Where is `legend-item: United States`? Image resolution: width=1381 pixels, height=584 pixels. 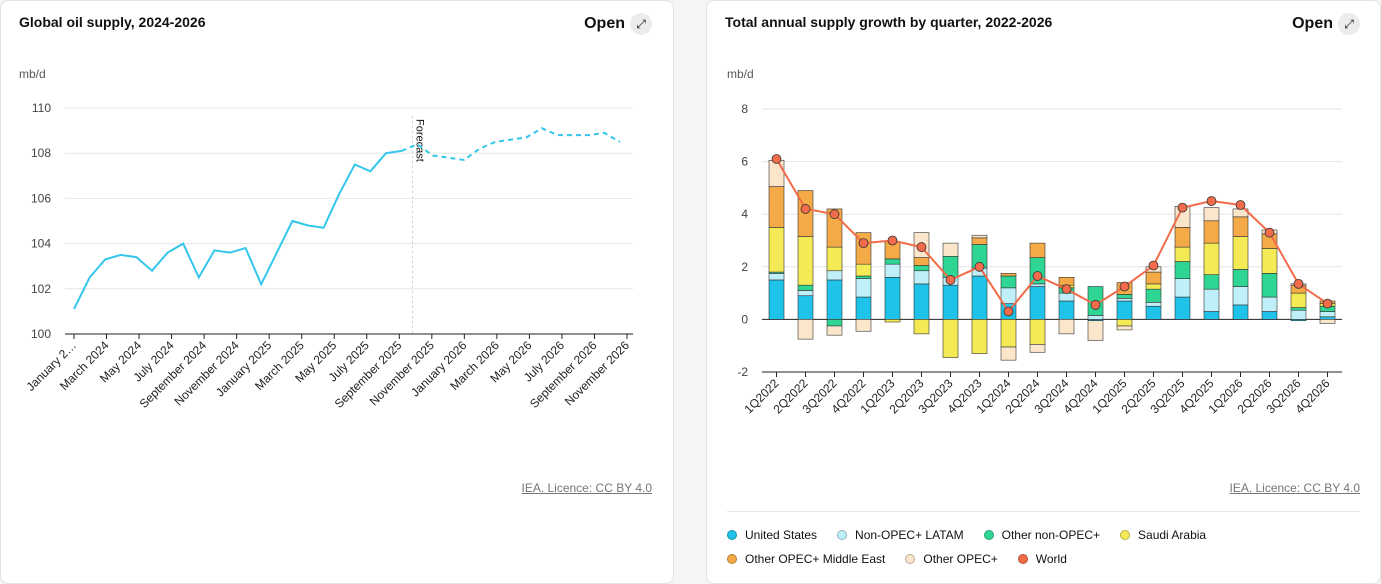 legend-item: United States is located at coordinates (772, 535).